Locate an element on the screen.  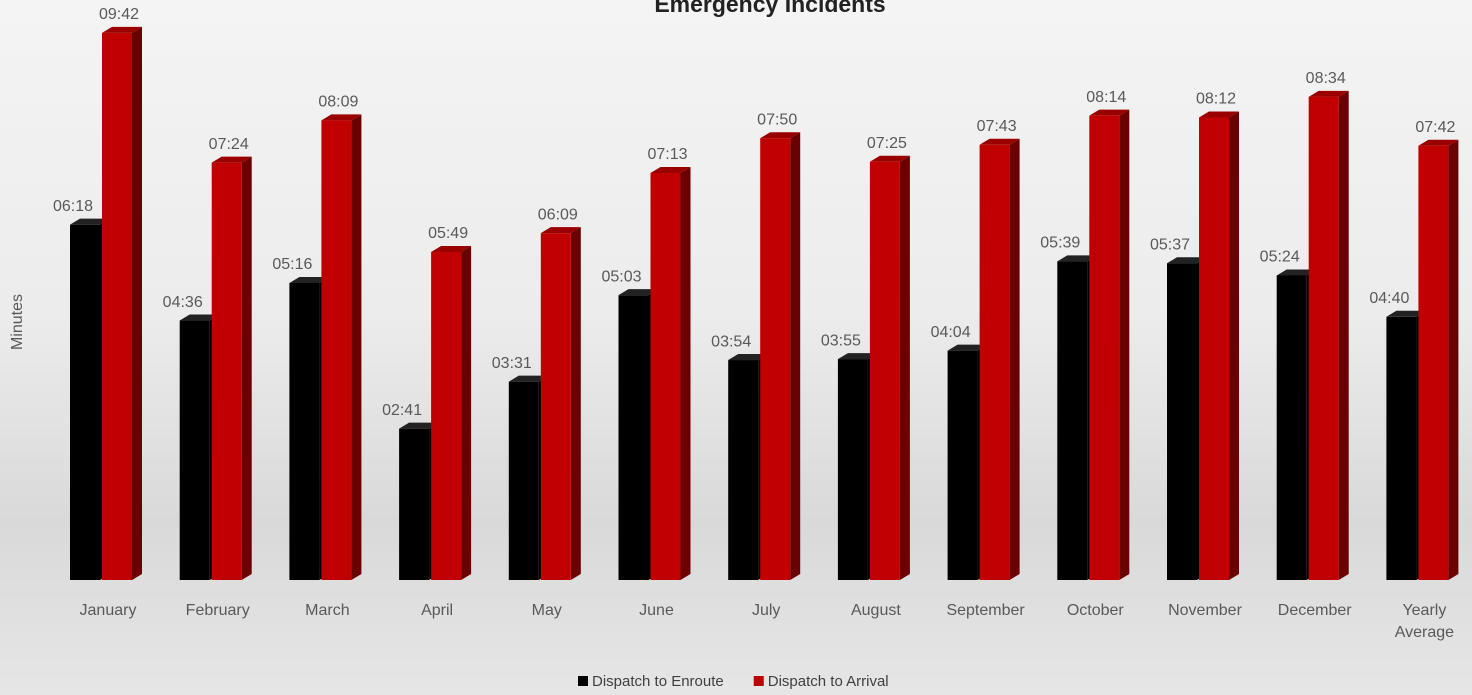
value-label: 07:42 is located at coordinates (1435, 127).